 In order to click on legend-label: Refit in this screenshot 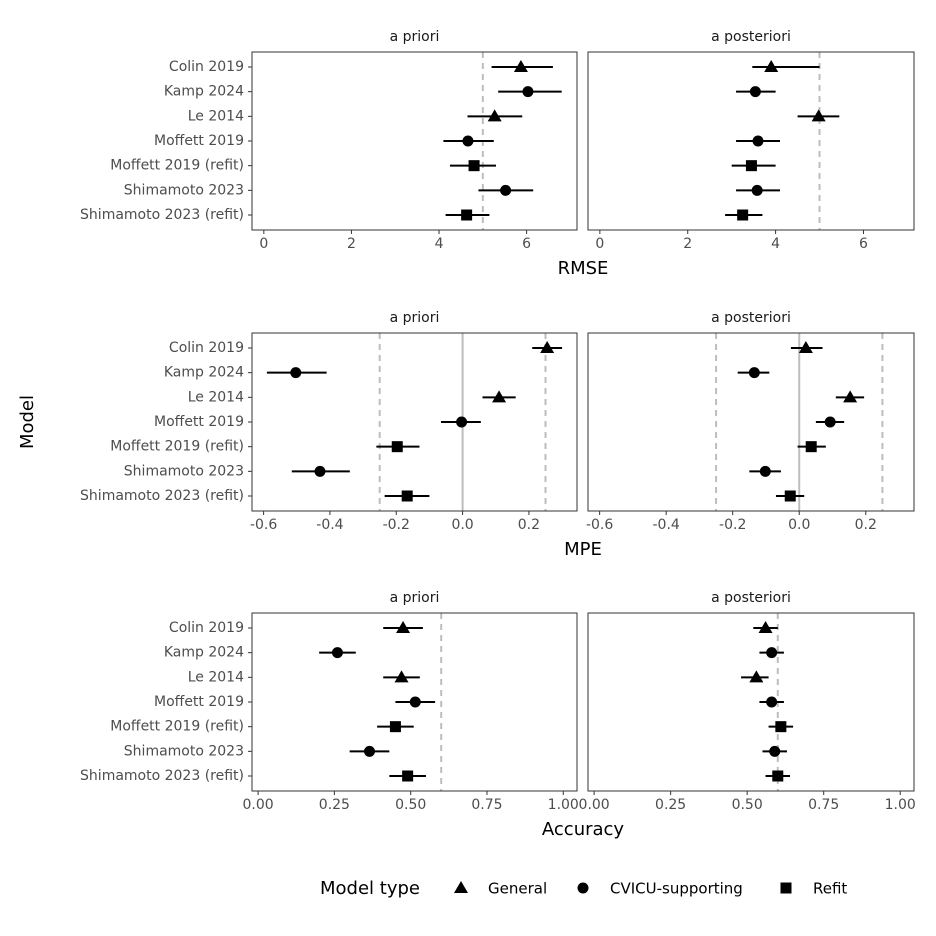, I will do `click(830, 889)`.